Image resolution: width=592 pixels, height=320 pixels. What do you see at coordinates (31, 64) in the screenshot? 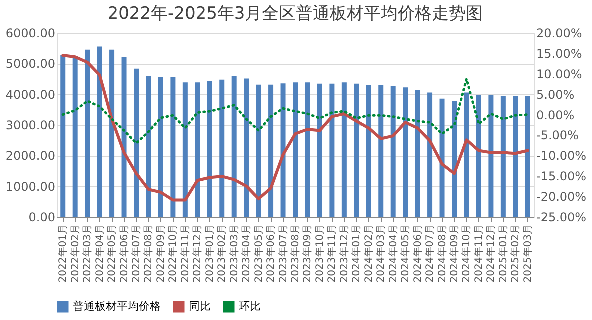
I see `y-tick-label: 5000.00` at bounding box center [31, 64].